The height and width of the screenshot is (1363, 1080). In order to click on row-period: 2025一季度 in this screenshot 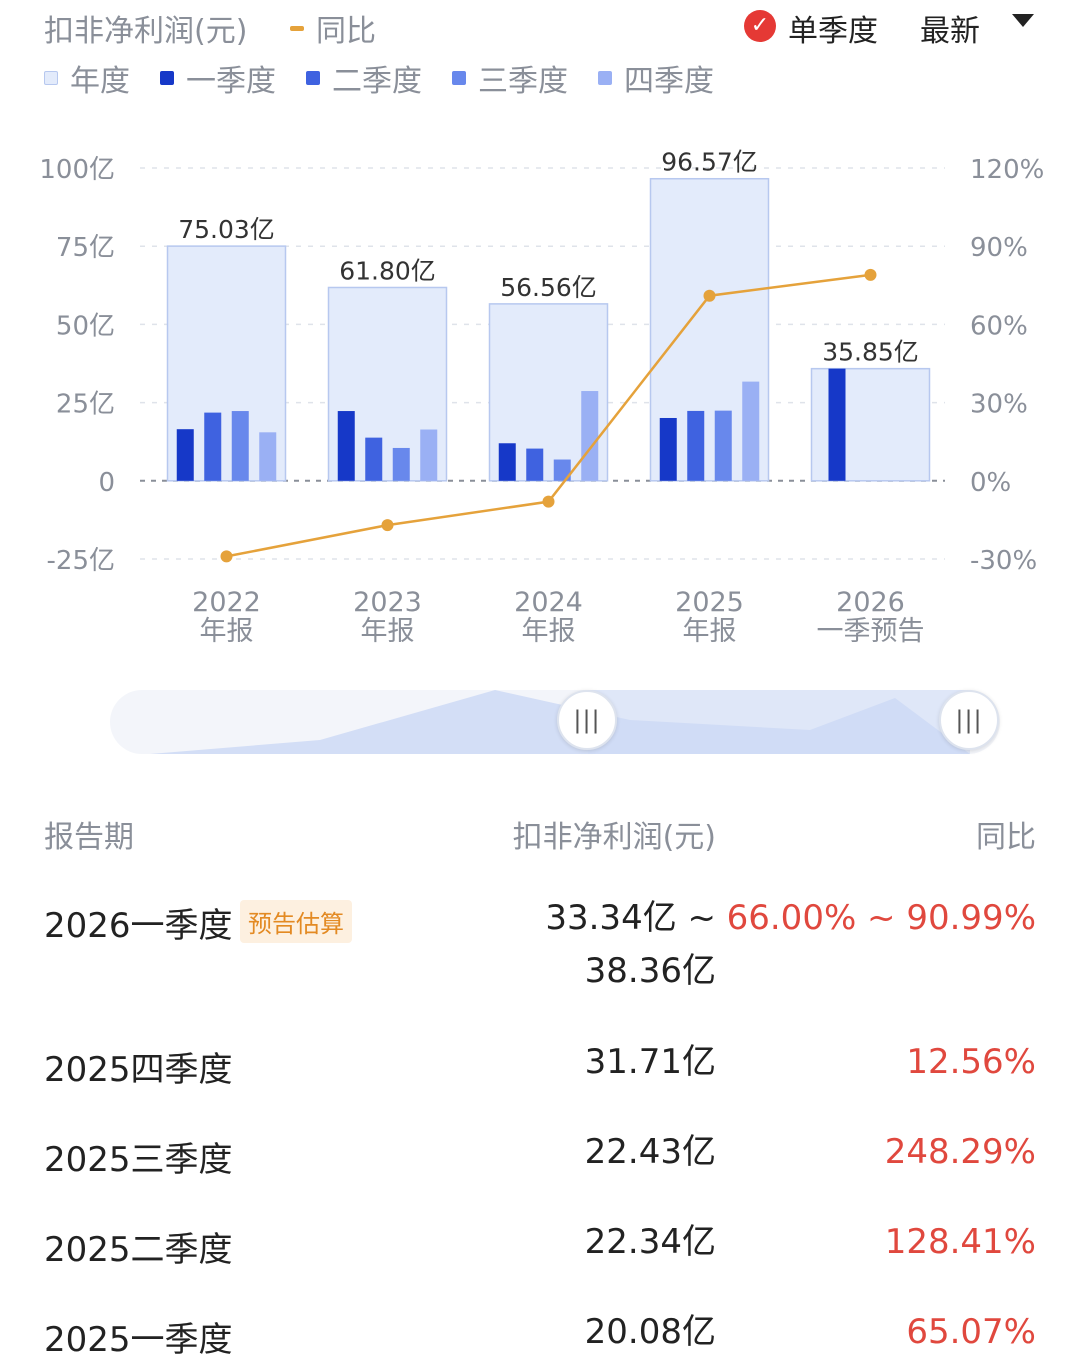, I will do `click(138, 1340)`.